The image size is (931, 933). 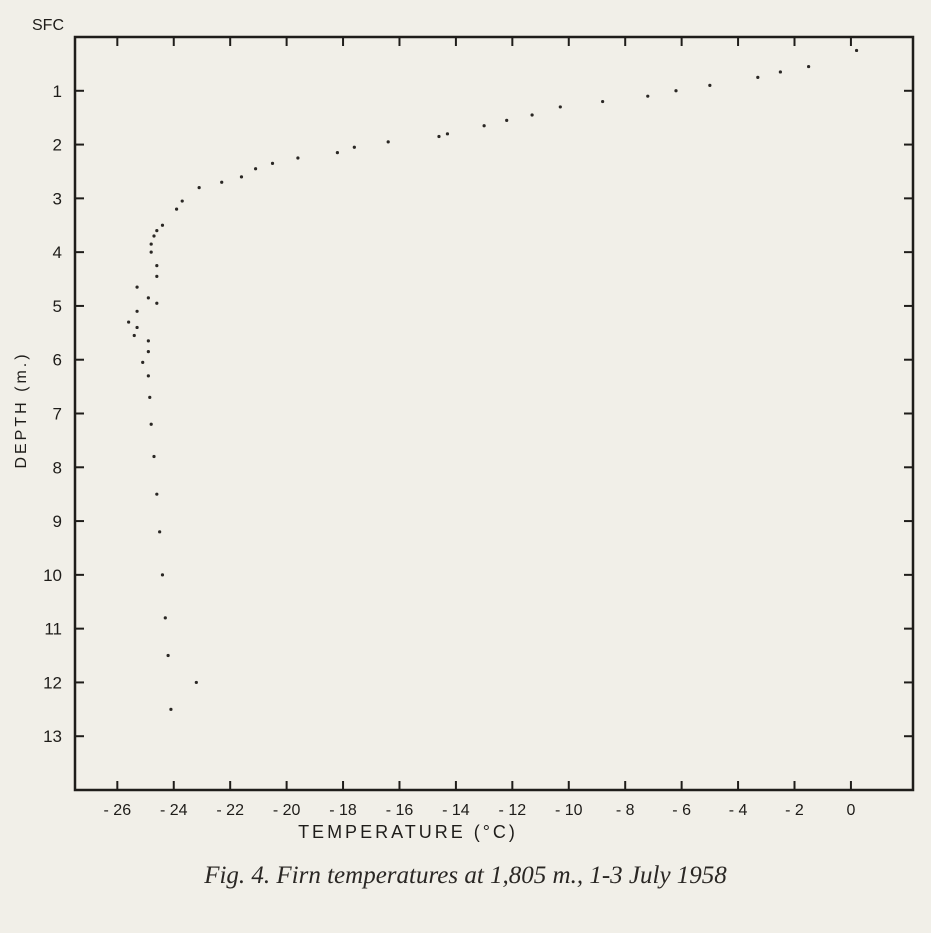 What do you see at coordinates (738, 810) in the screenshot?
I see `x-tick-label: - 4` at bounding box center [738, 810].